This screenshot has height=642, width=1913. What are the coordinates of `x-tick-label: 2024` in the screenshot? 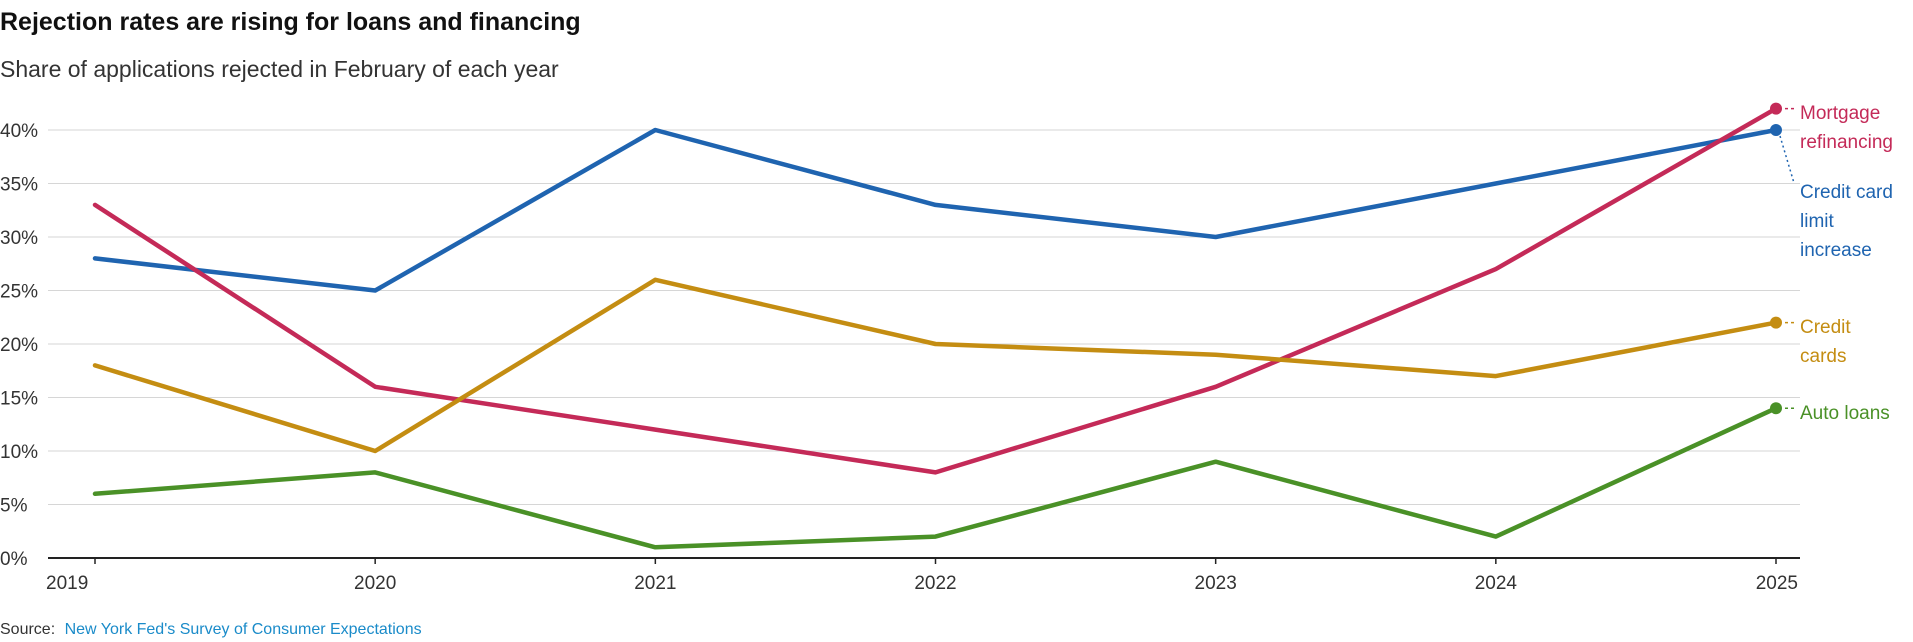 It's located at (1496, 583).